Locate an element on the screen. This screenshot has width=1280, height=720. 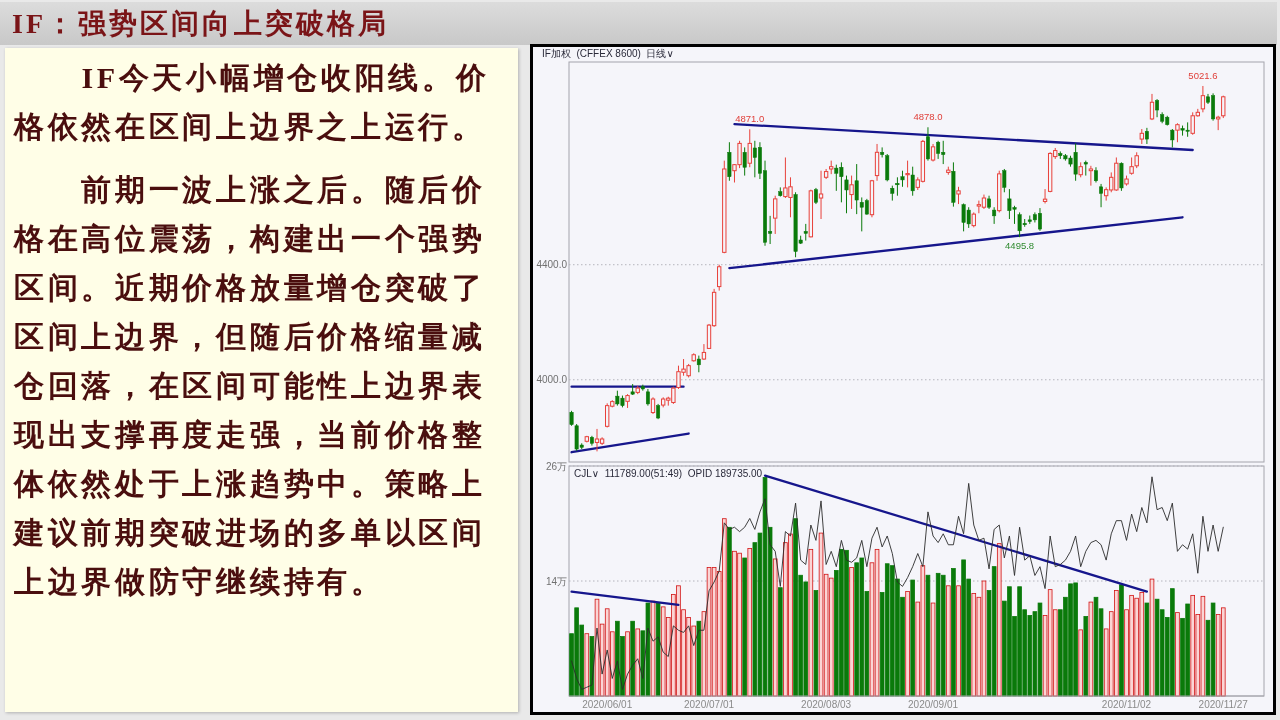
annotation: 4878.0 is located at coordinates (928, 117).